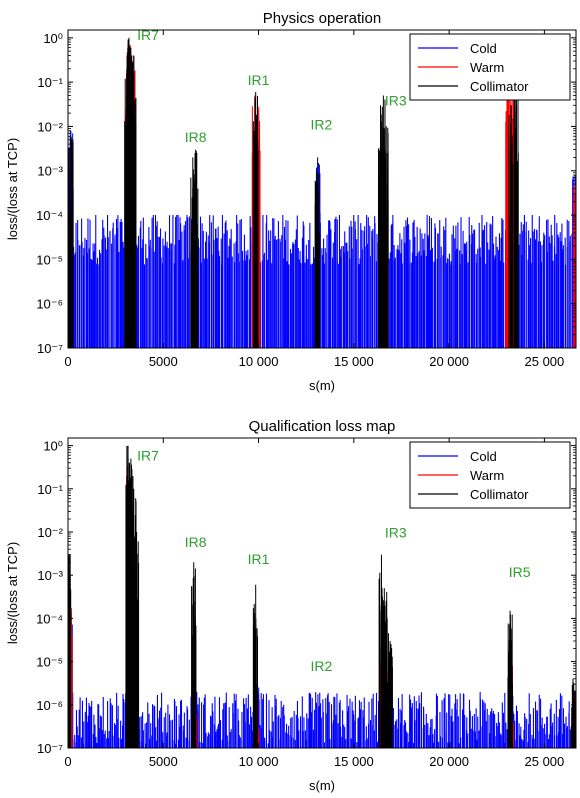 This screenshot has width=580, height=798. I want to click on chart-title: Physics operation, so click(322, 18).